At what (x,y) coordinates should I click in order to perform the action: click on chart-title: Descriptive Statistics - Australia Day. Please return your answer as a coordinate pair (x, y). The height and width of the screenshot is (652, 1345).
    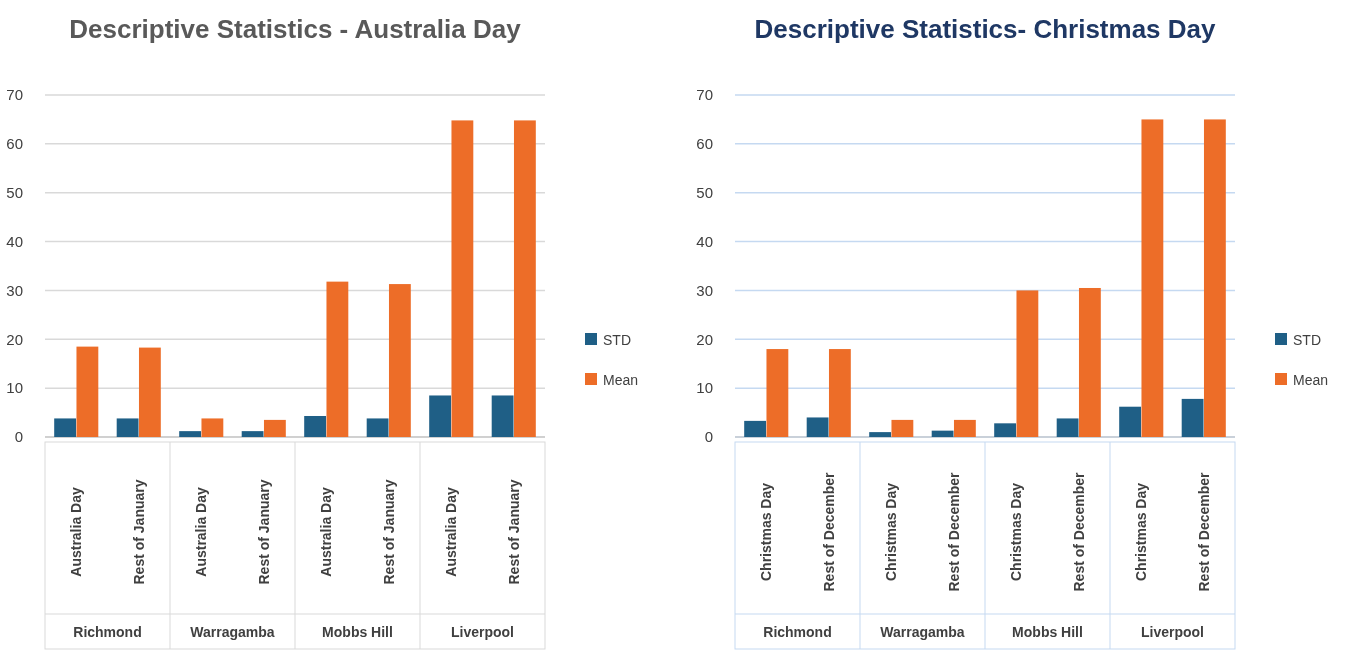
    Looking at the image, I should click on (295, 29).